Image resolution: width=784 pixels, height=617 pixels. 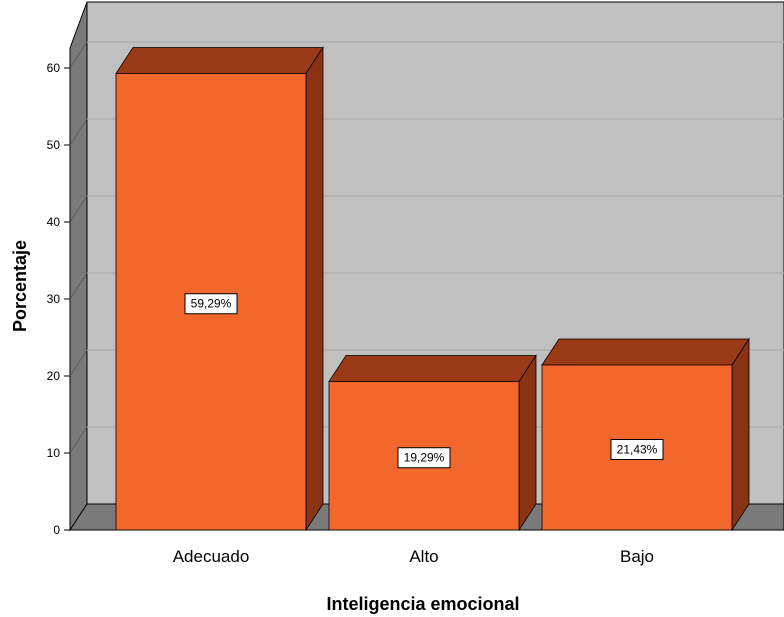 What do you see at coordinates (54, 299) in the screenshot?
I see `y-tick-label: 30` at bounding box center [54, 299].